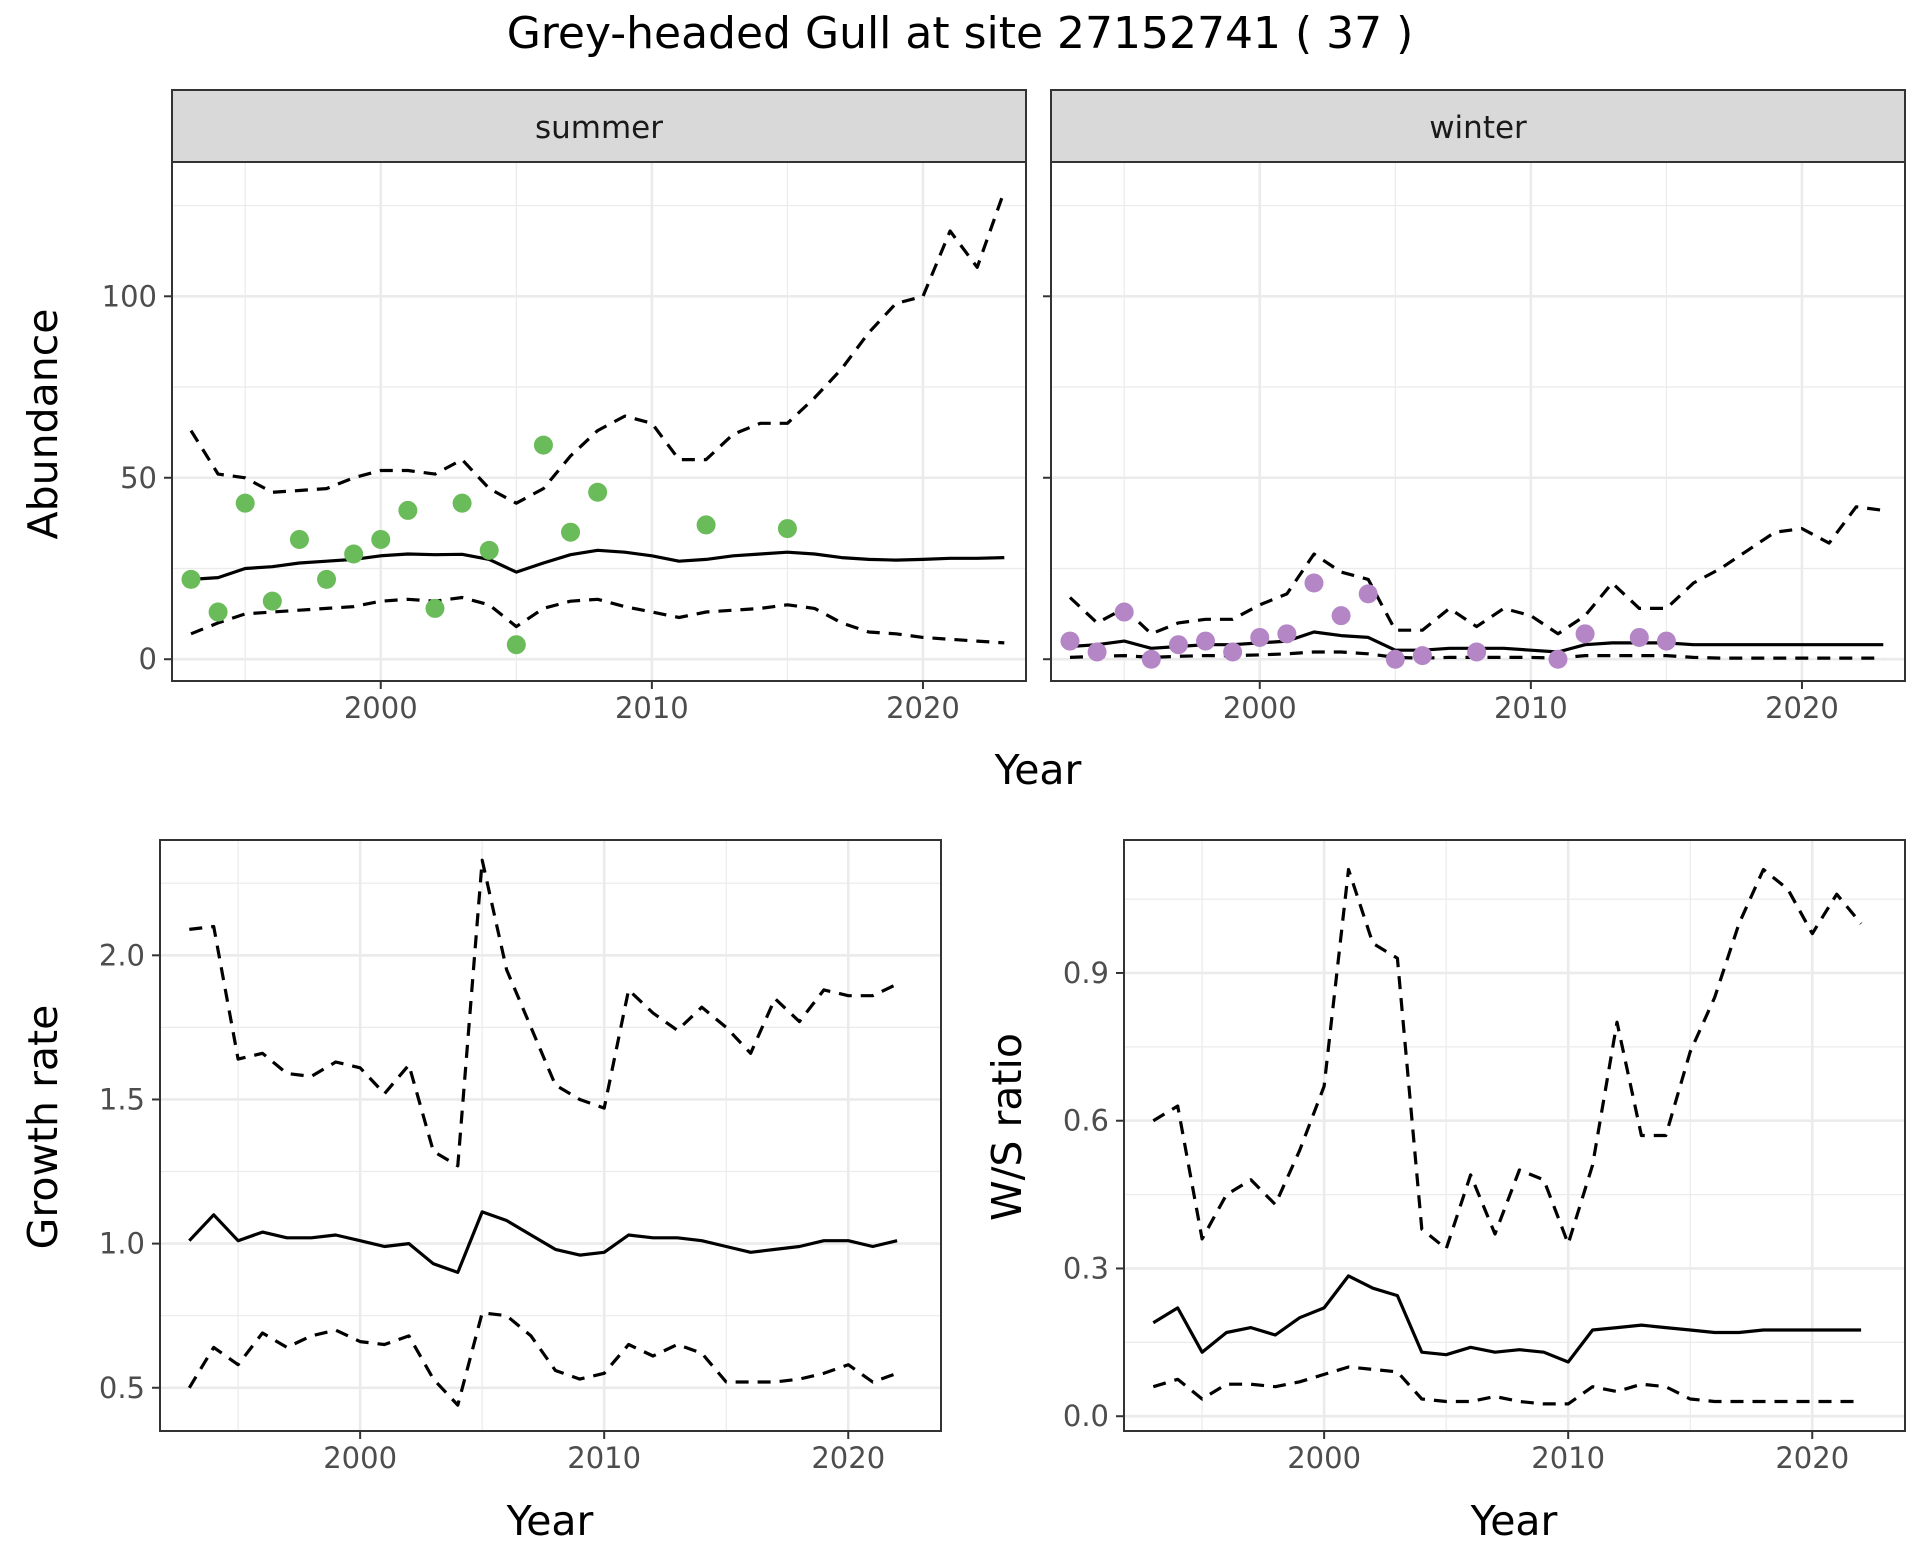 This screenshot has height=1560, width=1920. What do you see at coordinates (138, 478) in the screenshot?
I see `y-tick-label: 50` at bounding box center [138, 478].